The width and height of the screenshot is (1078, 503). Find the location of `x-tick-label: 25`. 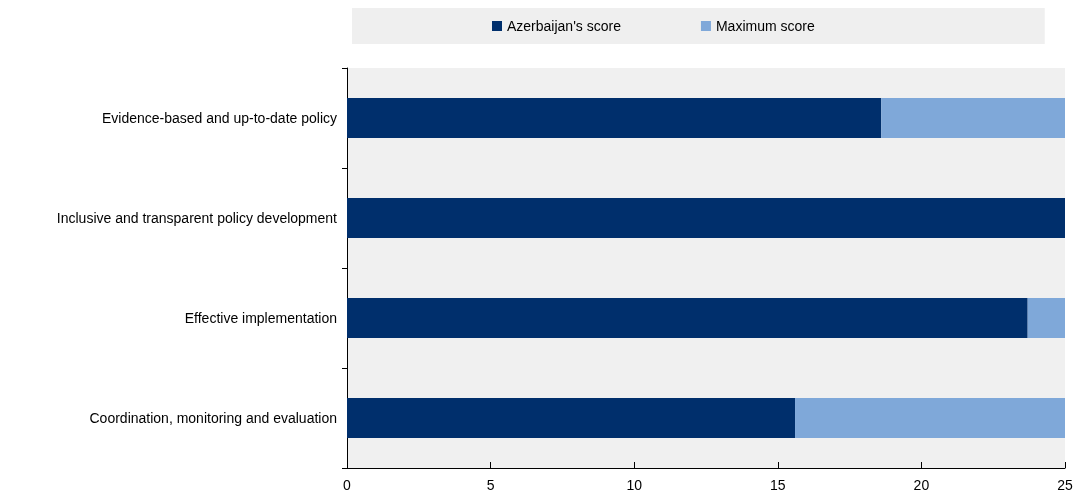

x-tick-label: 25 is located at coordinates (1065, 485).